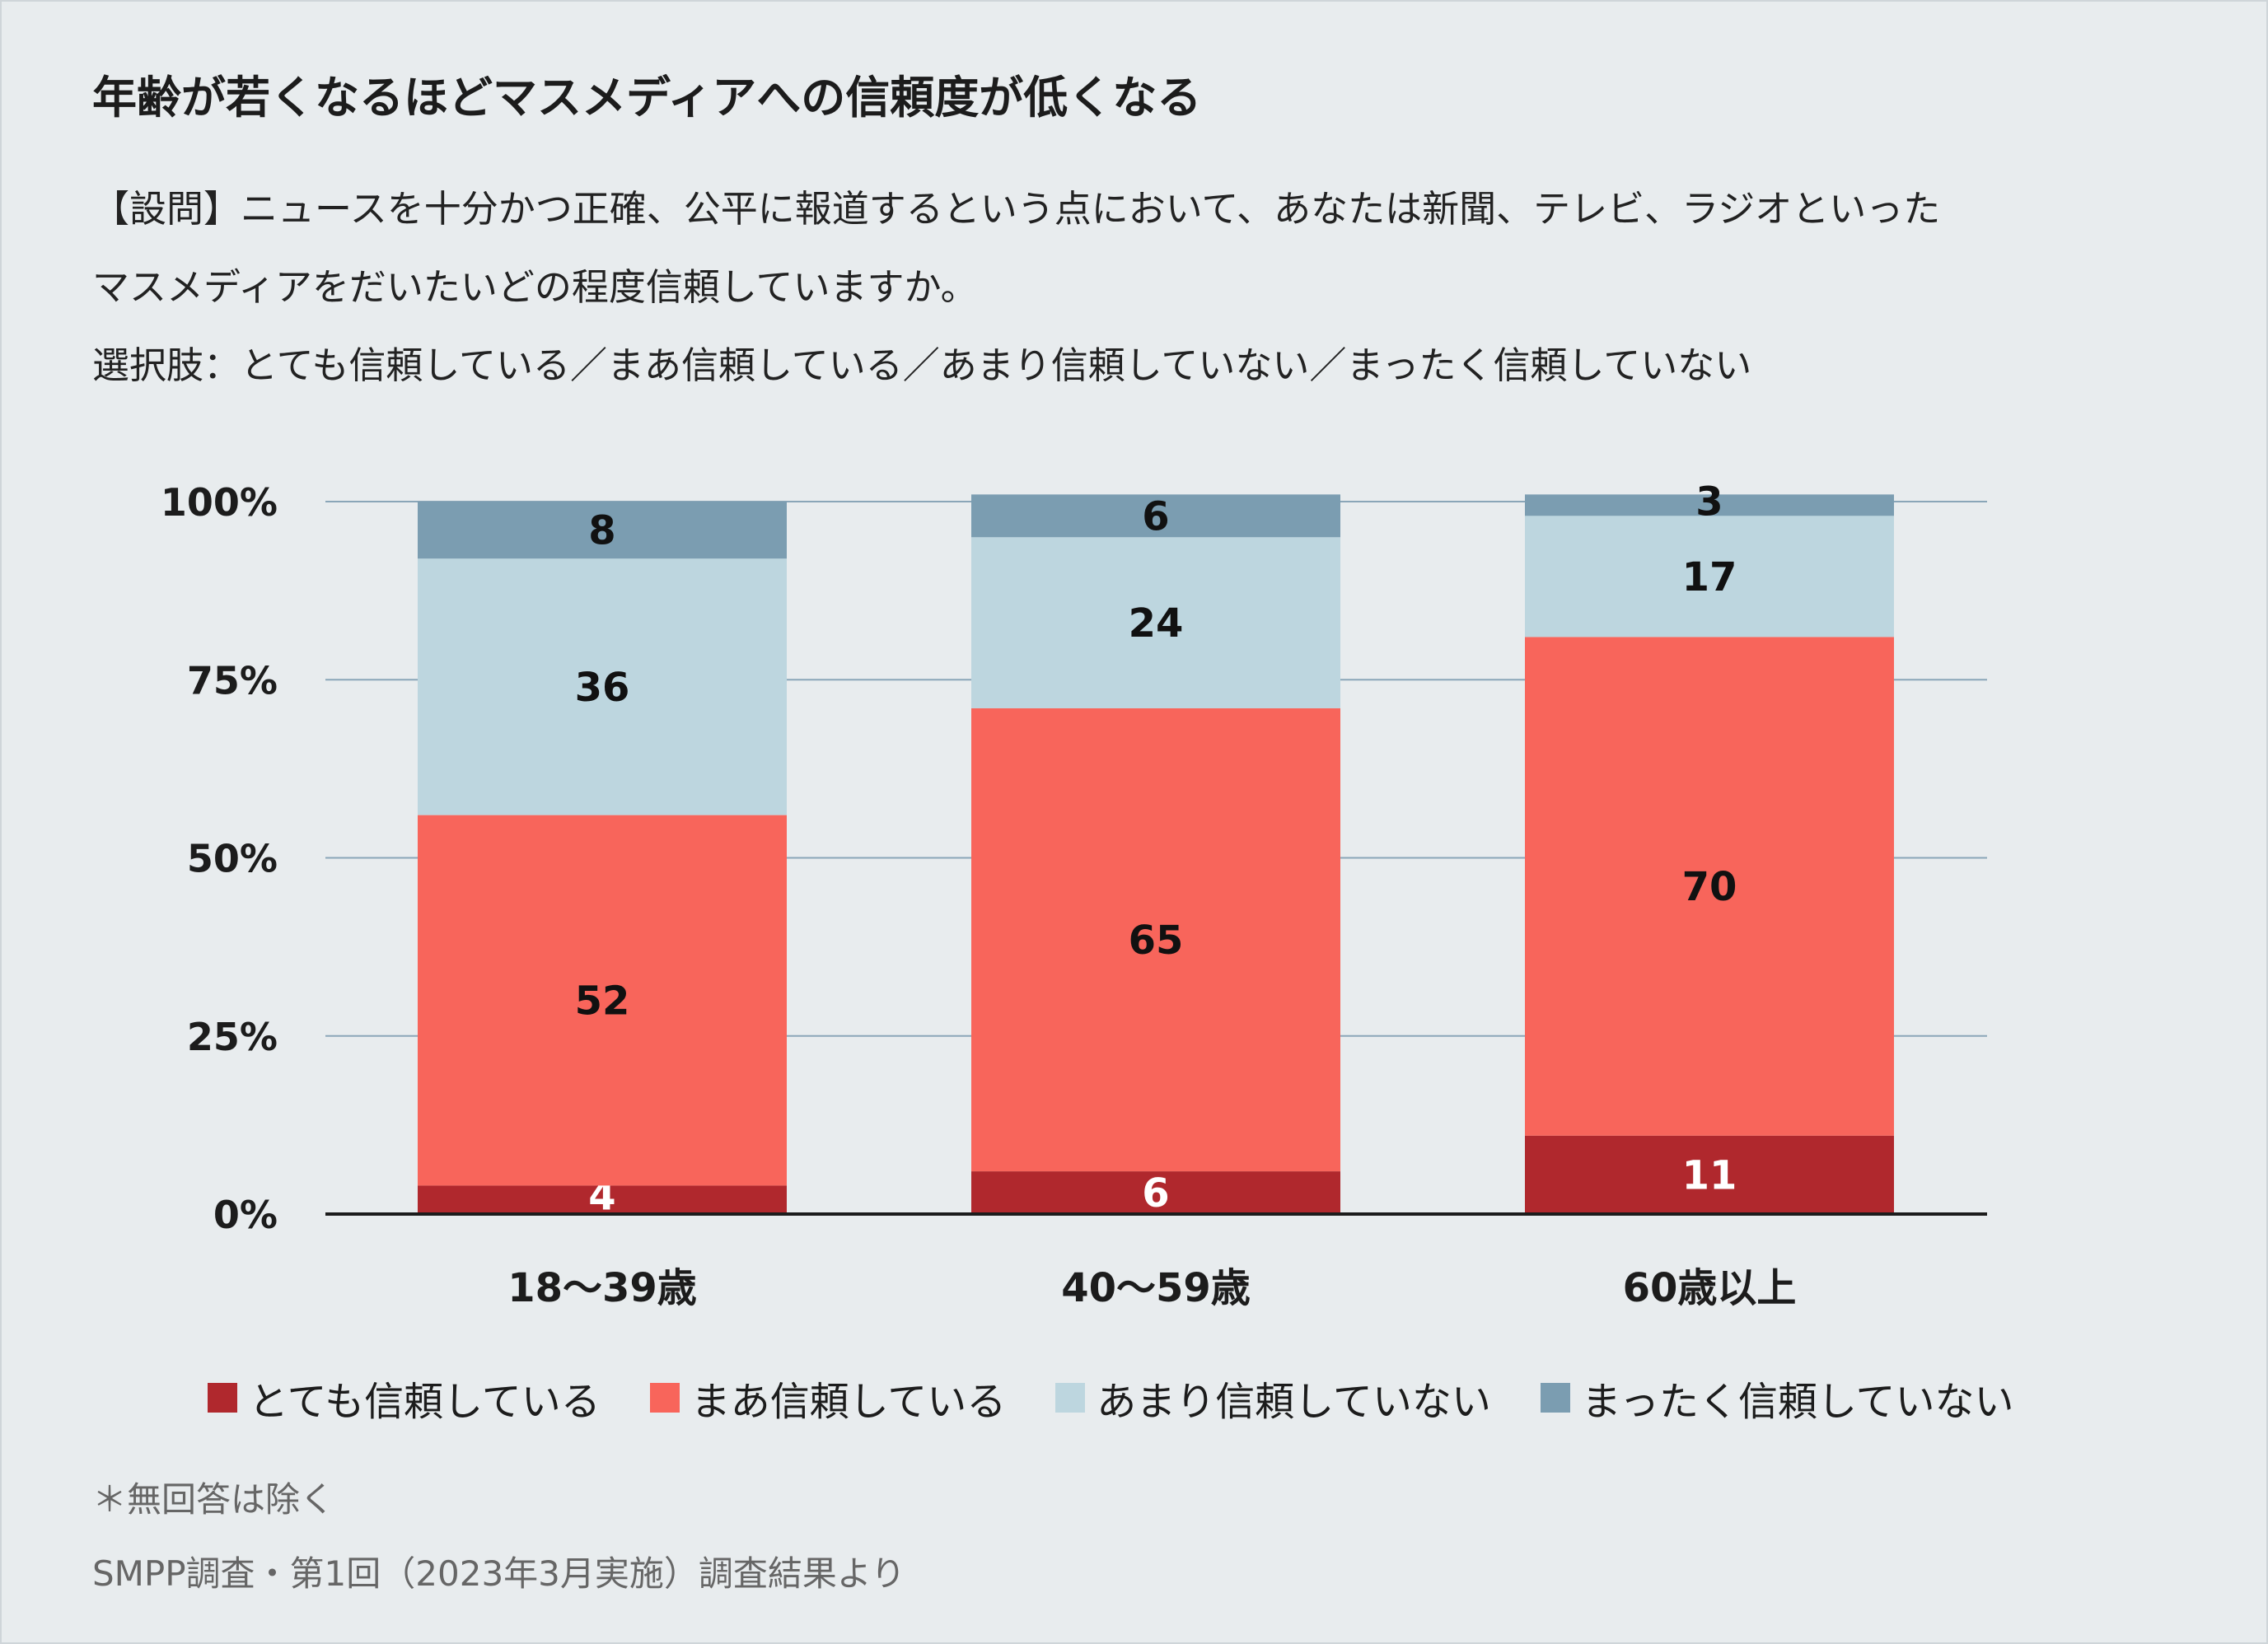 This screenshot has width=2268, height=1644. Describe the element at coordinates (232, 1037) in the screenshot. I see `y-tick-label: 25%` at that location.